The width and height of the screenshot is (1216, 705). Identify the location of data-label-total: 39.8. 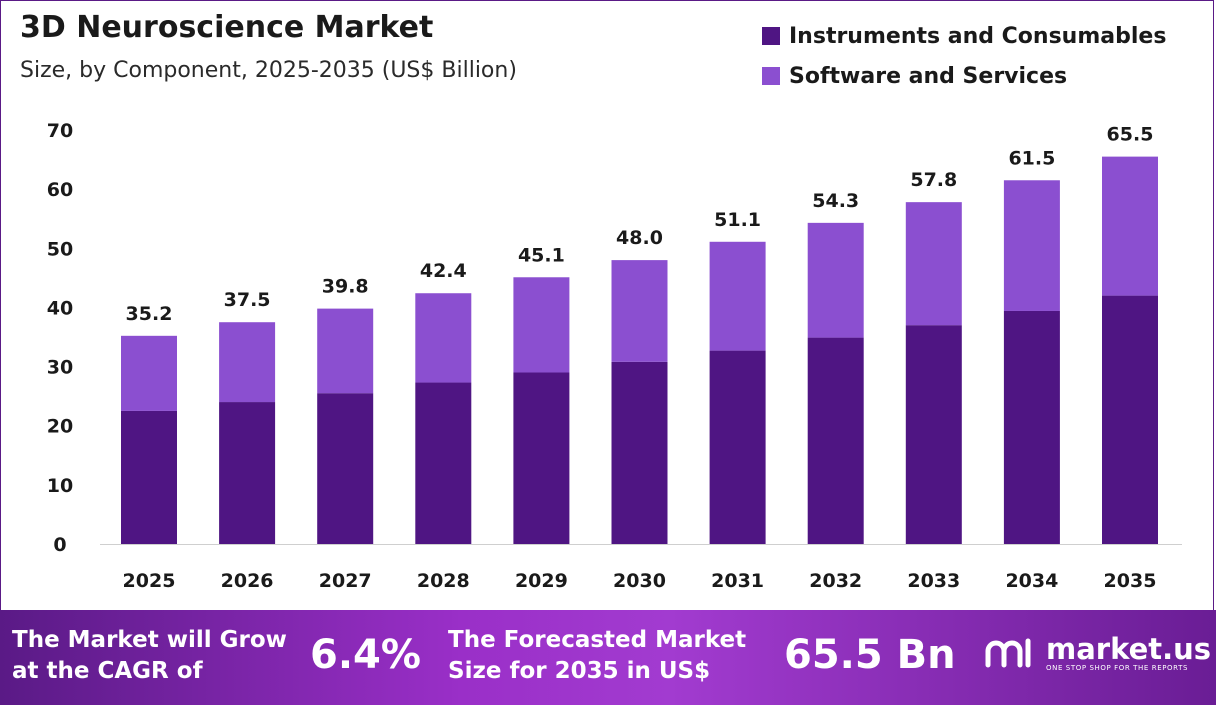
(345, 287).